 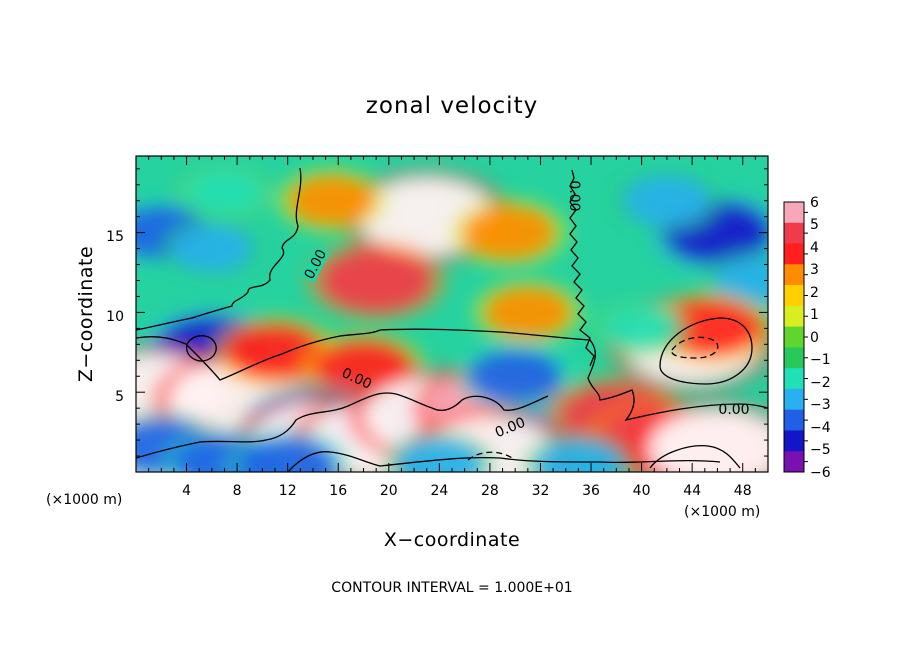 I want to click on x-tick-label: 44, so click(x=692, y=491).